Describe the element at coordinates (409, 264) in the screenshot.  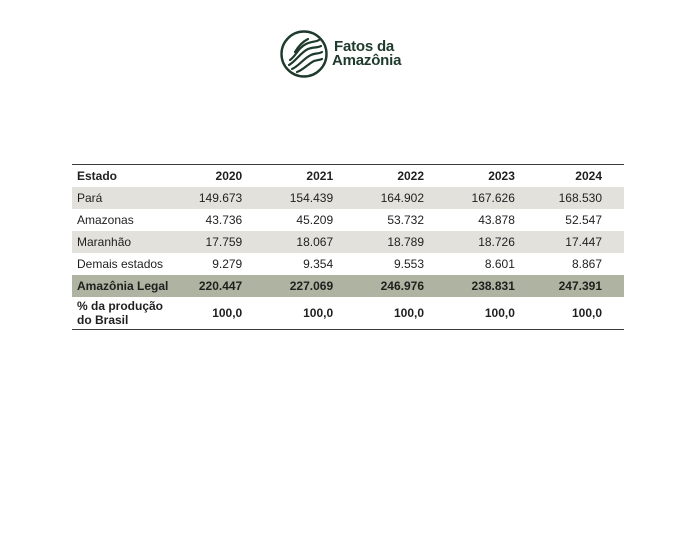
I see `cell-2022: 9.553` at that location.